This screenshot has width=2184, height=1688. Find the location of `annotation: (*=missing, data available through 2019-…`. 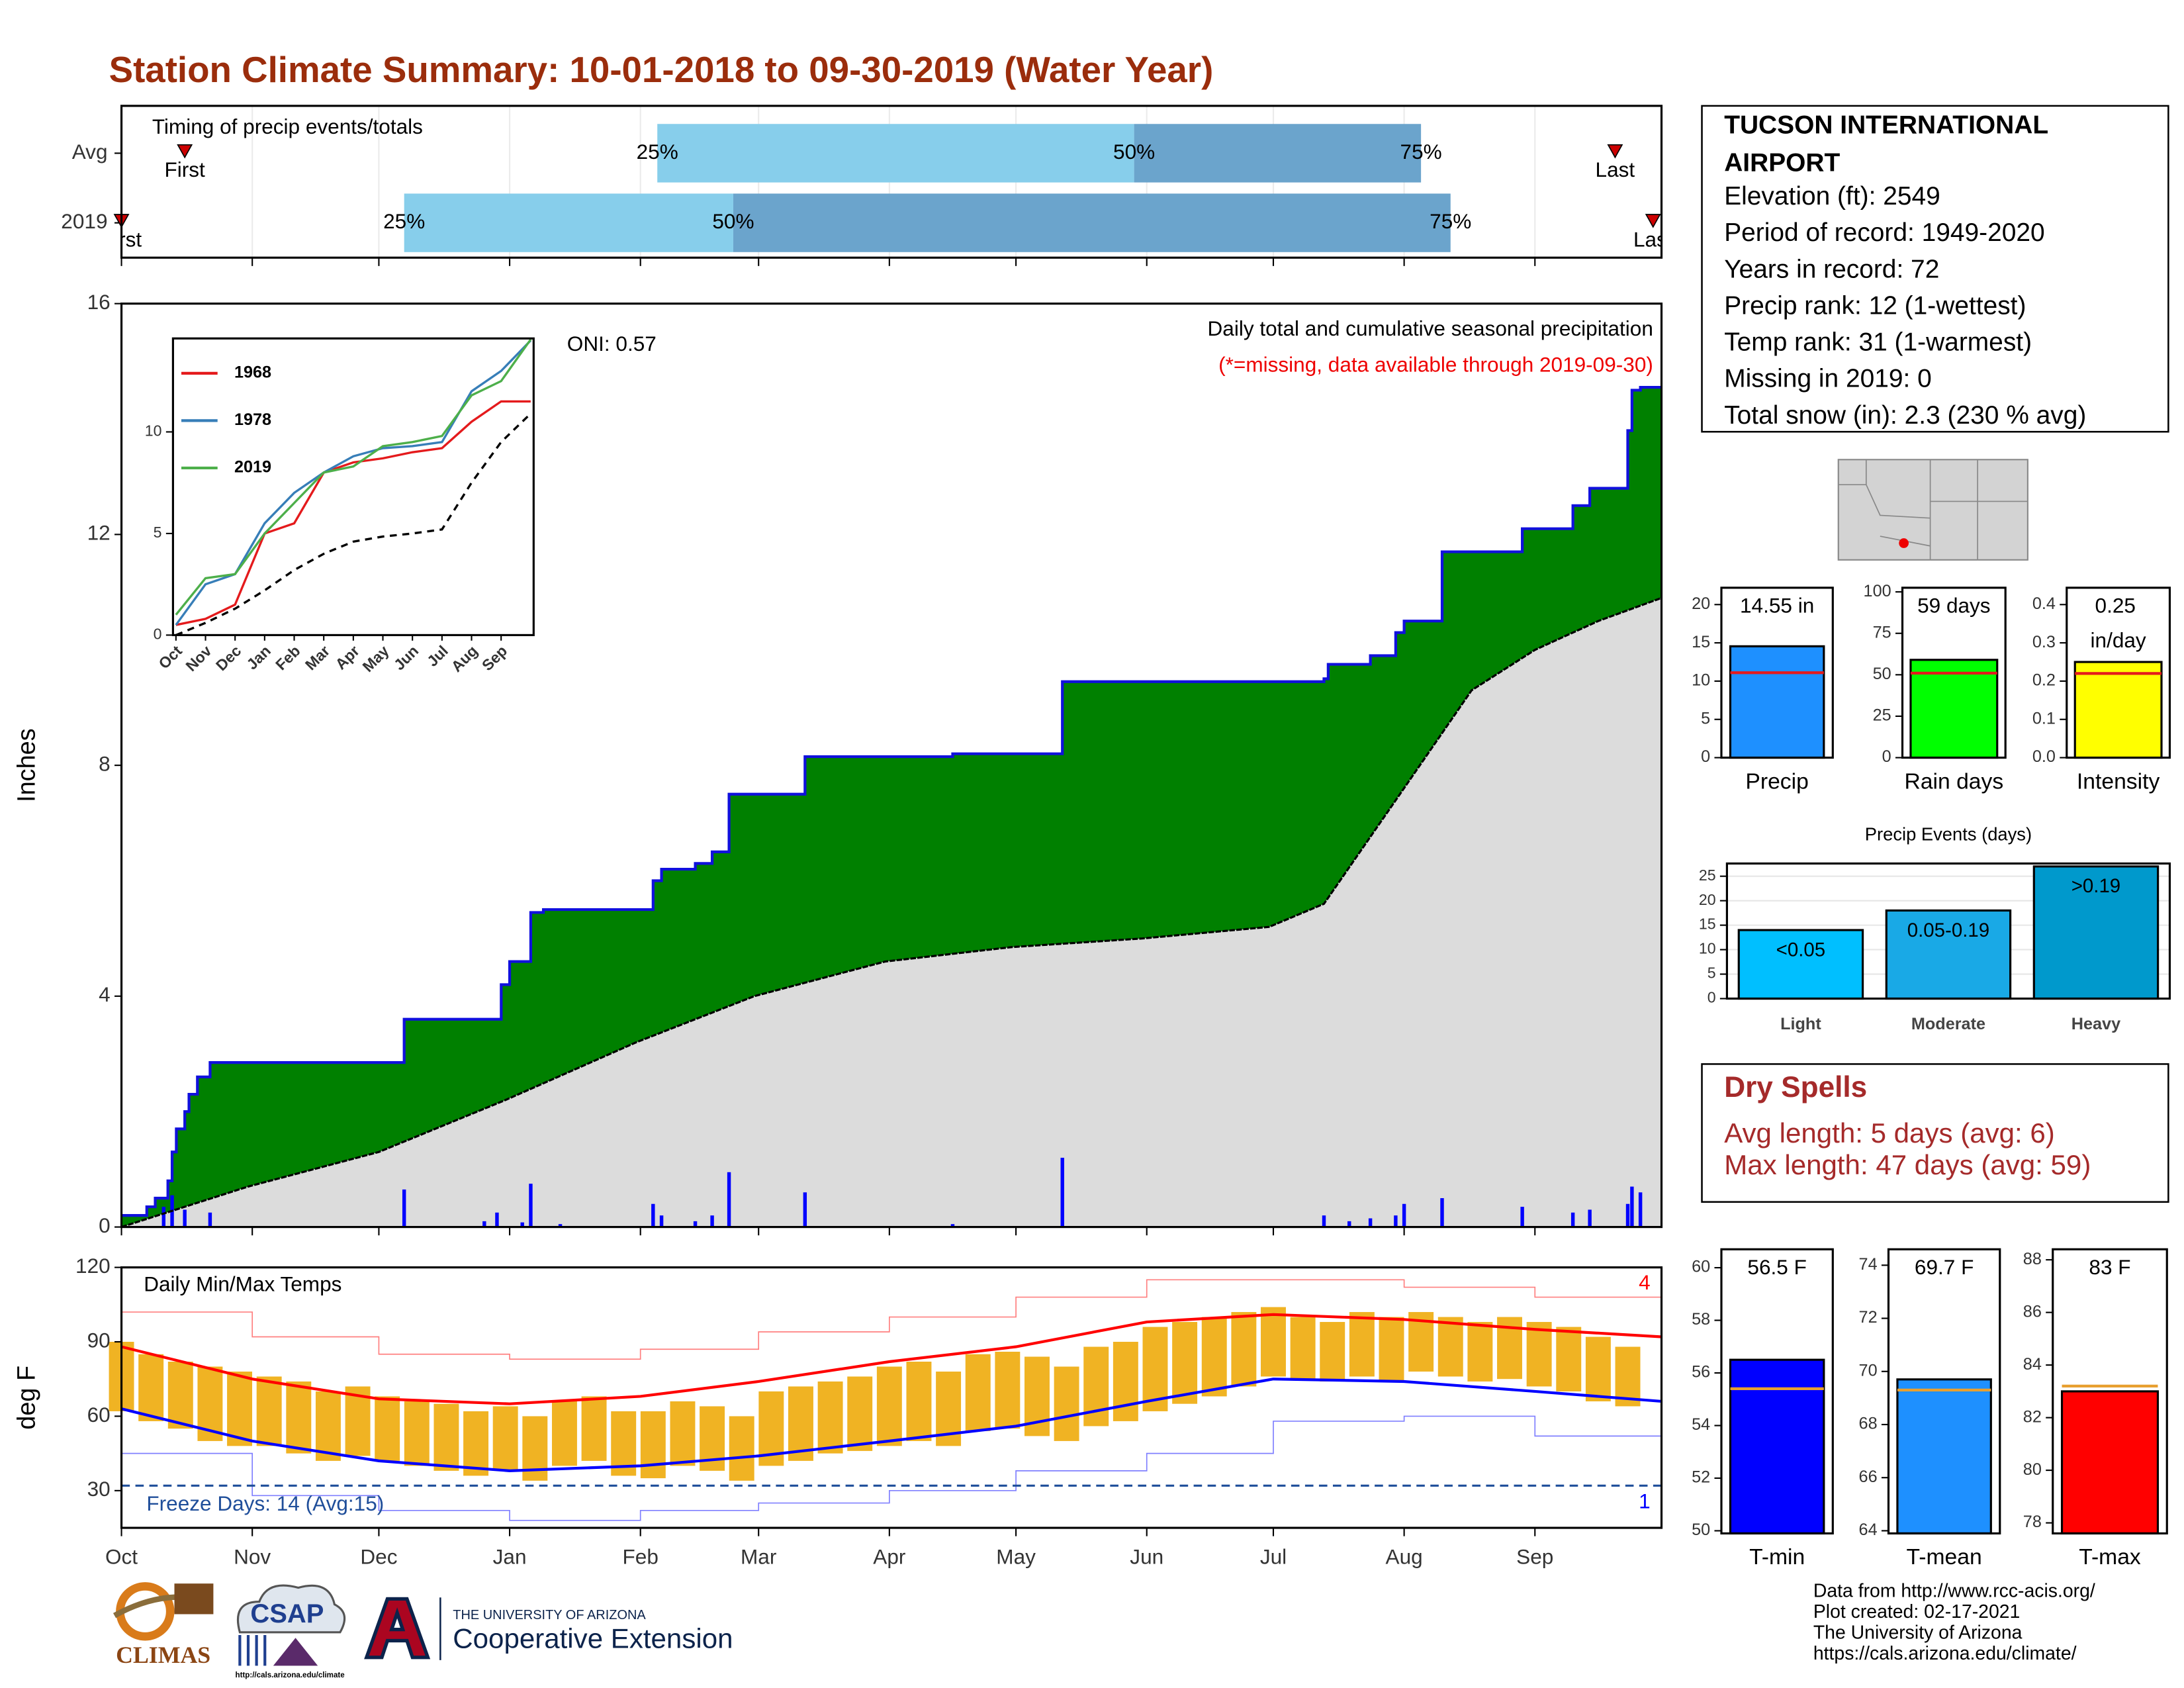

annotation: (*=missing, data available through 2019-… is located at coordinates (1436, 365).